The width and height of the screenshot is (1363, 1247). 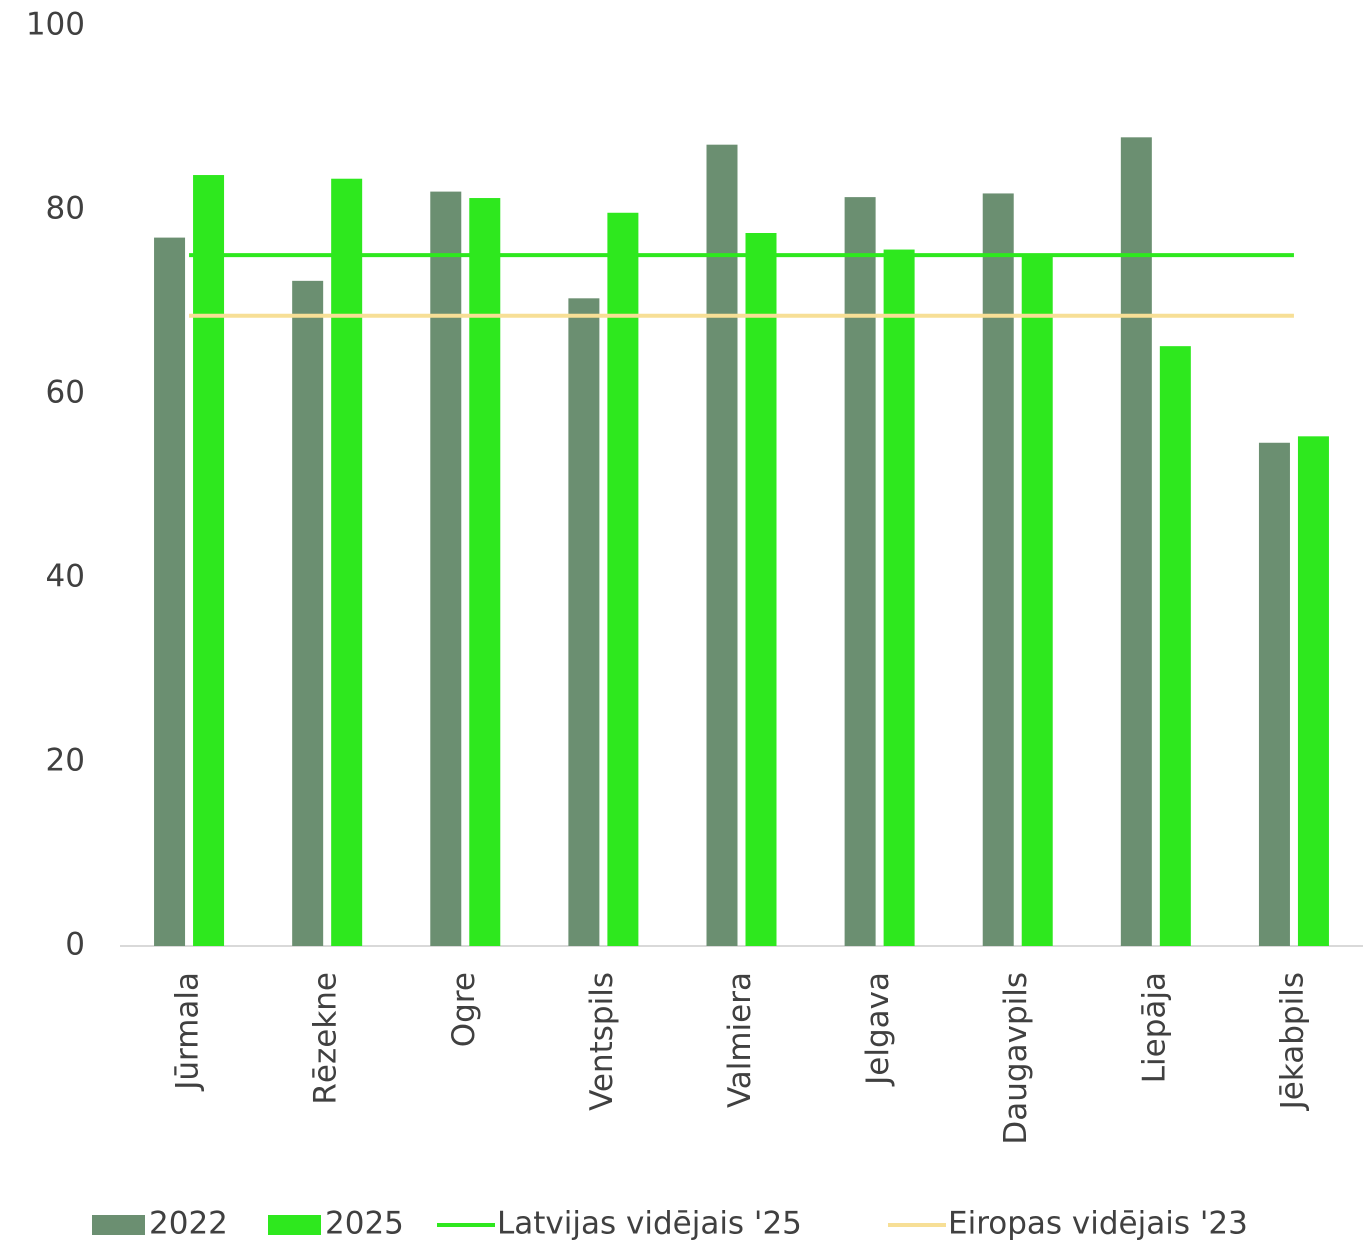 What do you see at coordinates (188, 1032) in the screenshot?
I see `x-tick-label: Jūrmala` at bounding box center [188, 1032].